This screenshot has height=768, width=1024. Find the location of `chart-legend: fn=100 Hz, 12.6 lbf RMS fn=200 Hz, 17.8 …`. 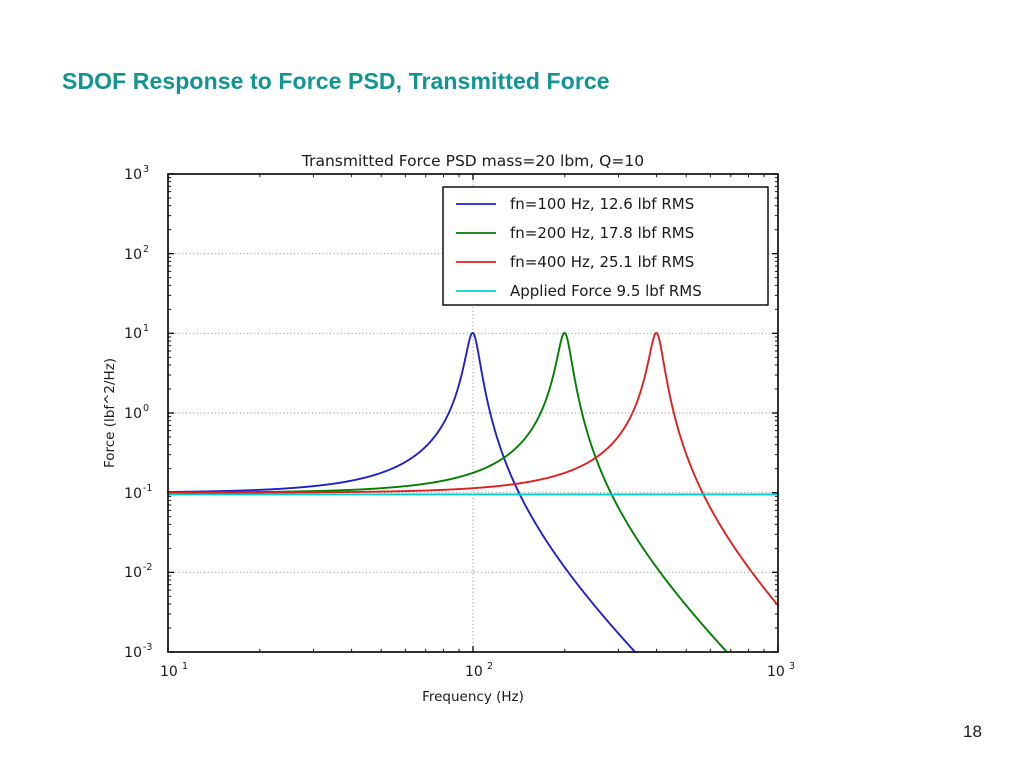

chart-legend: fn=100 Hz, 12.6 lbf RMS fn=200 Hz, 17.8 … is located at coordinates (605, 246).